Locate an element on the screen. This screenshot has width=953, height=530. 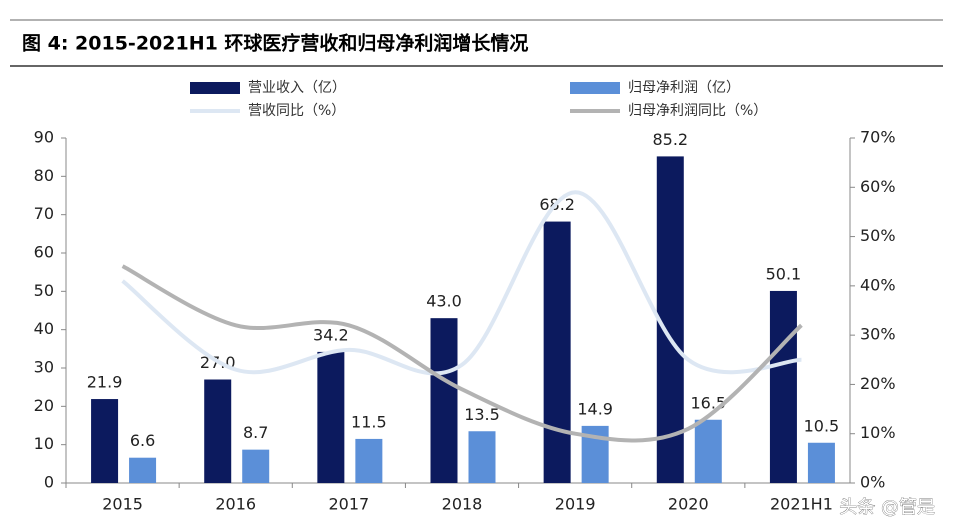
y2-tick-label: 60% is located at coordinates (878, 186).